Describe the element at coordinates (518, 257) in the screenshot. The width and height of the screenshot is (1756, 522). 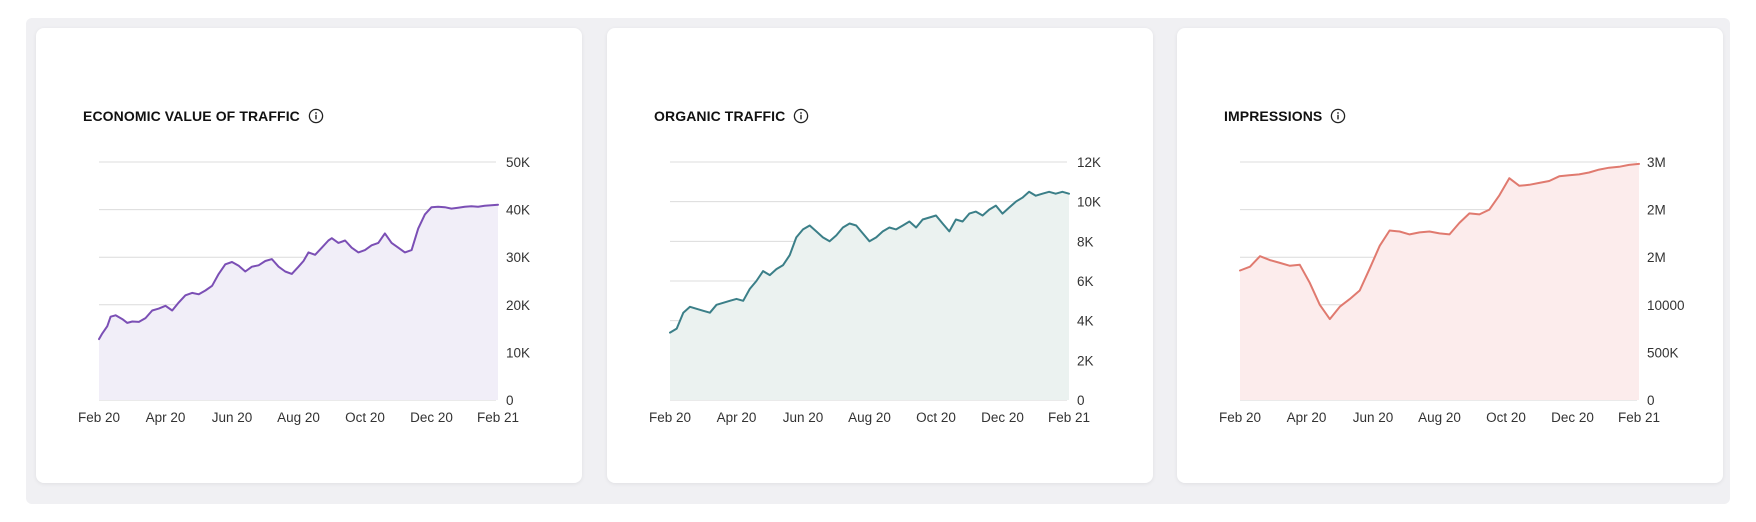
I see `y-tick-label: 30K` at that location.